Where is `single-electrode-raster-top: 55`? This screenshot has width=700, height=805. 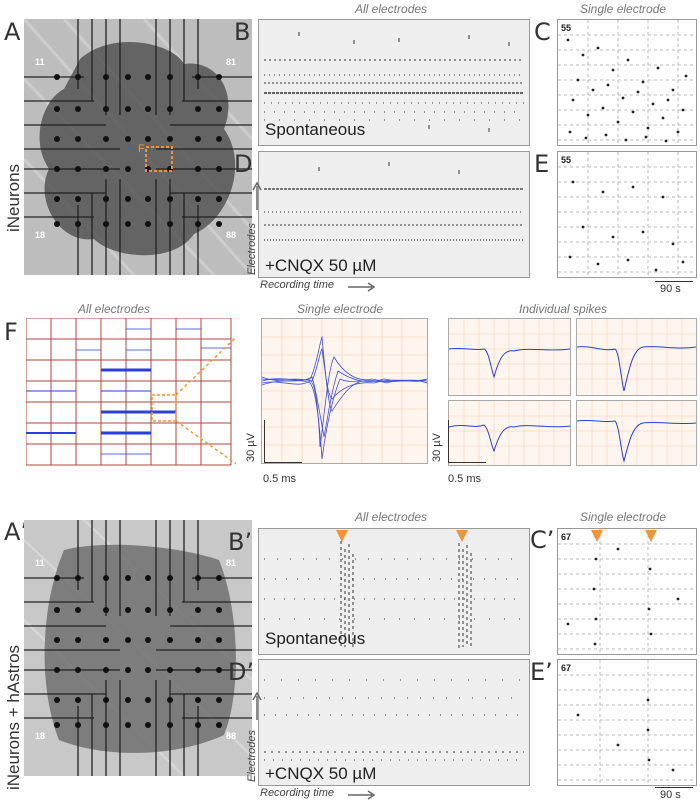
single-electrode-raster-top: 55 is located at coordinates (627, 82).